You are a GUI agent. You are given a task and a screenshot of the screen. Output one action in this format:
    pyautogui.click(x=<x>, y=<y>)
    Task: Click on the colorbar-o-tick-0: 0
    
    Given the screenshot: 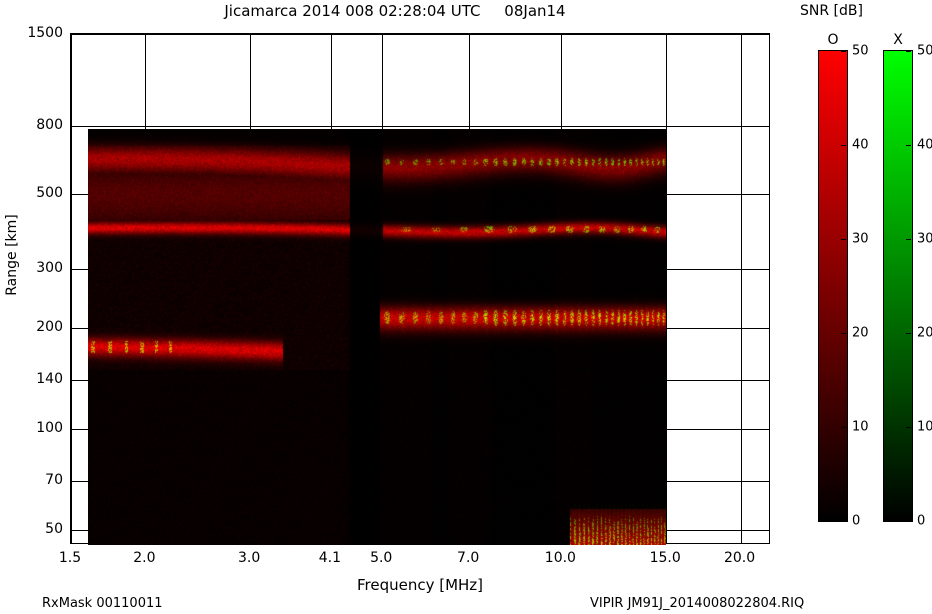 What is the action you would take?
    pyautogui.click(x=856, y=521)
    